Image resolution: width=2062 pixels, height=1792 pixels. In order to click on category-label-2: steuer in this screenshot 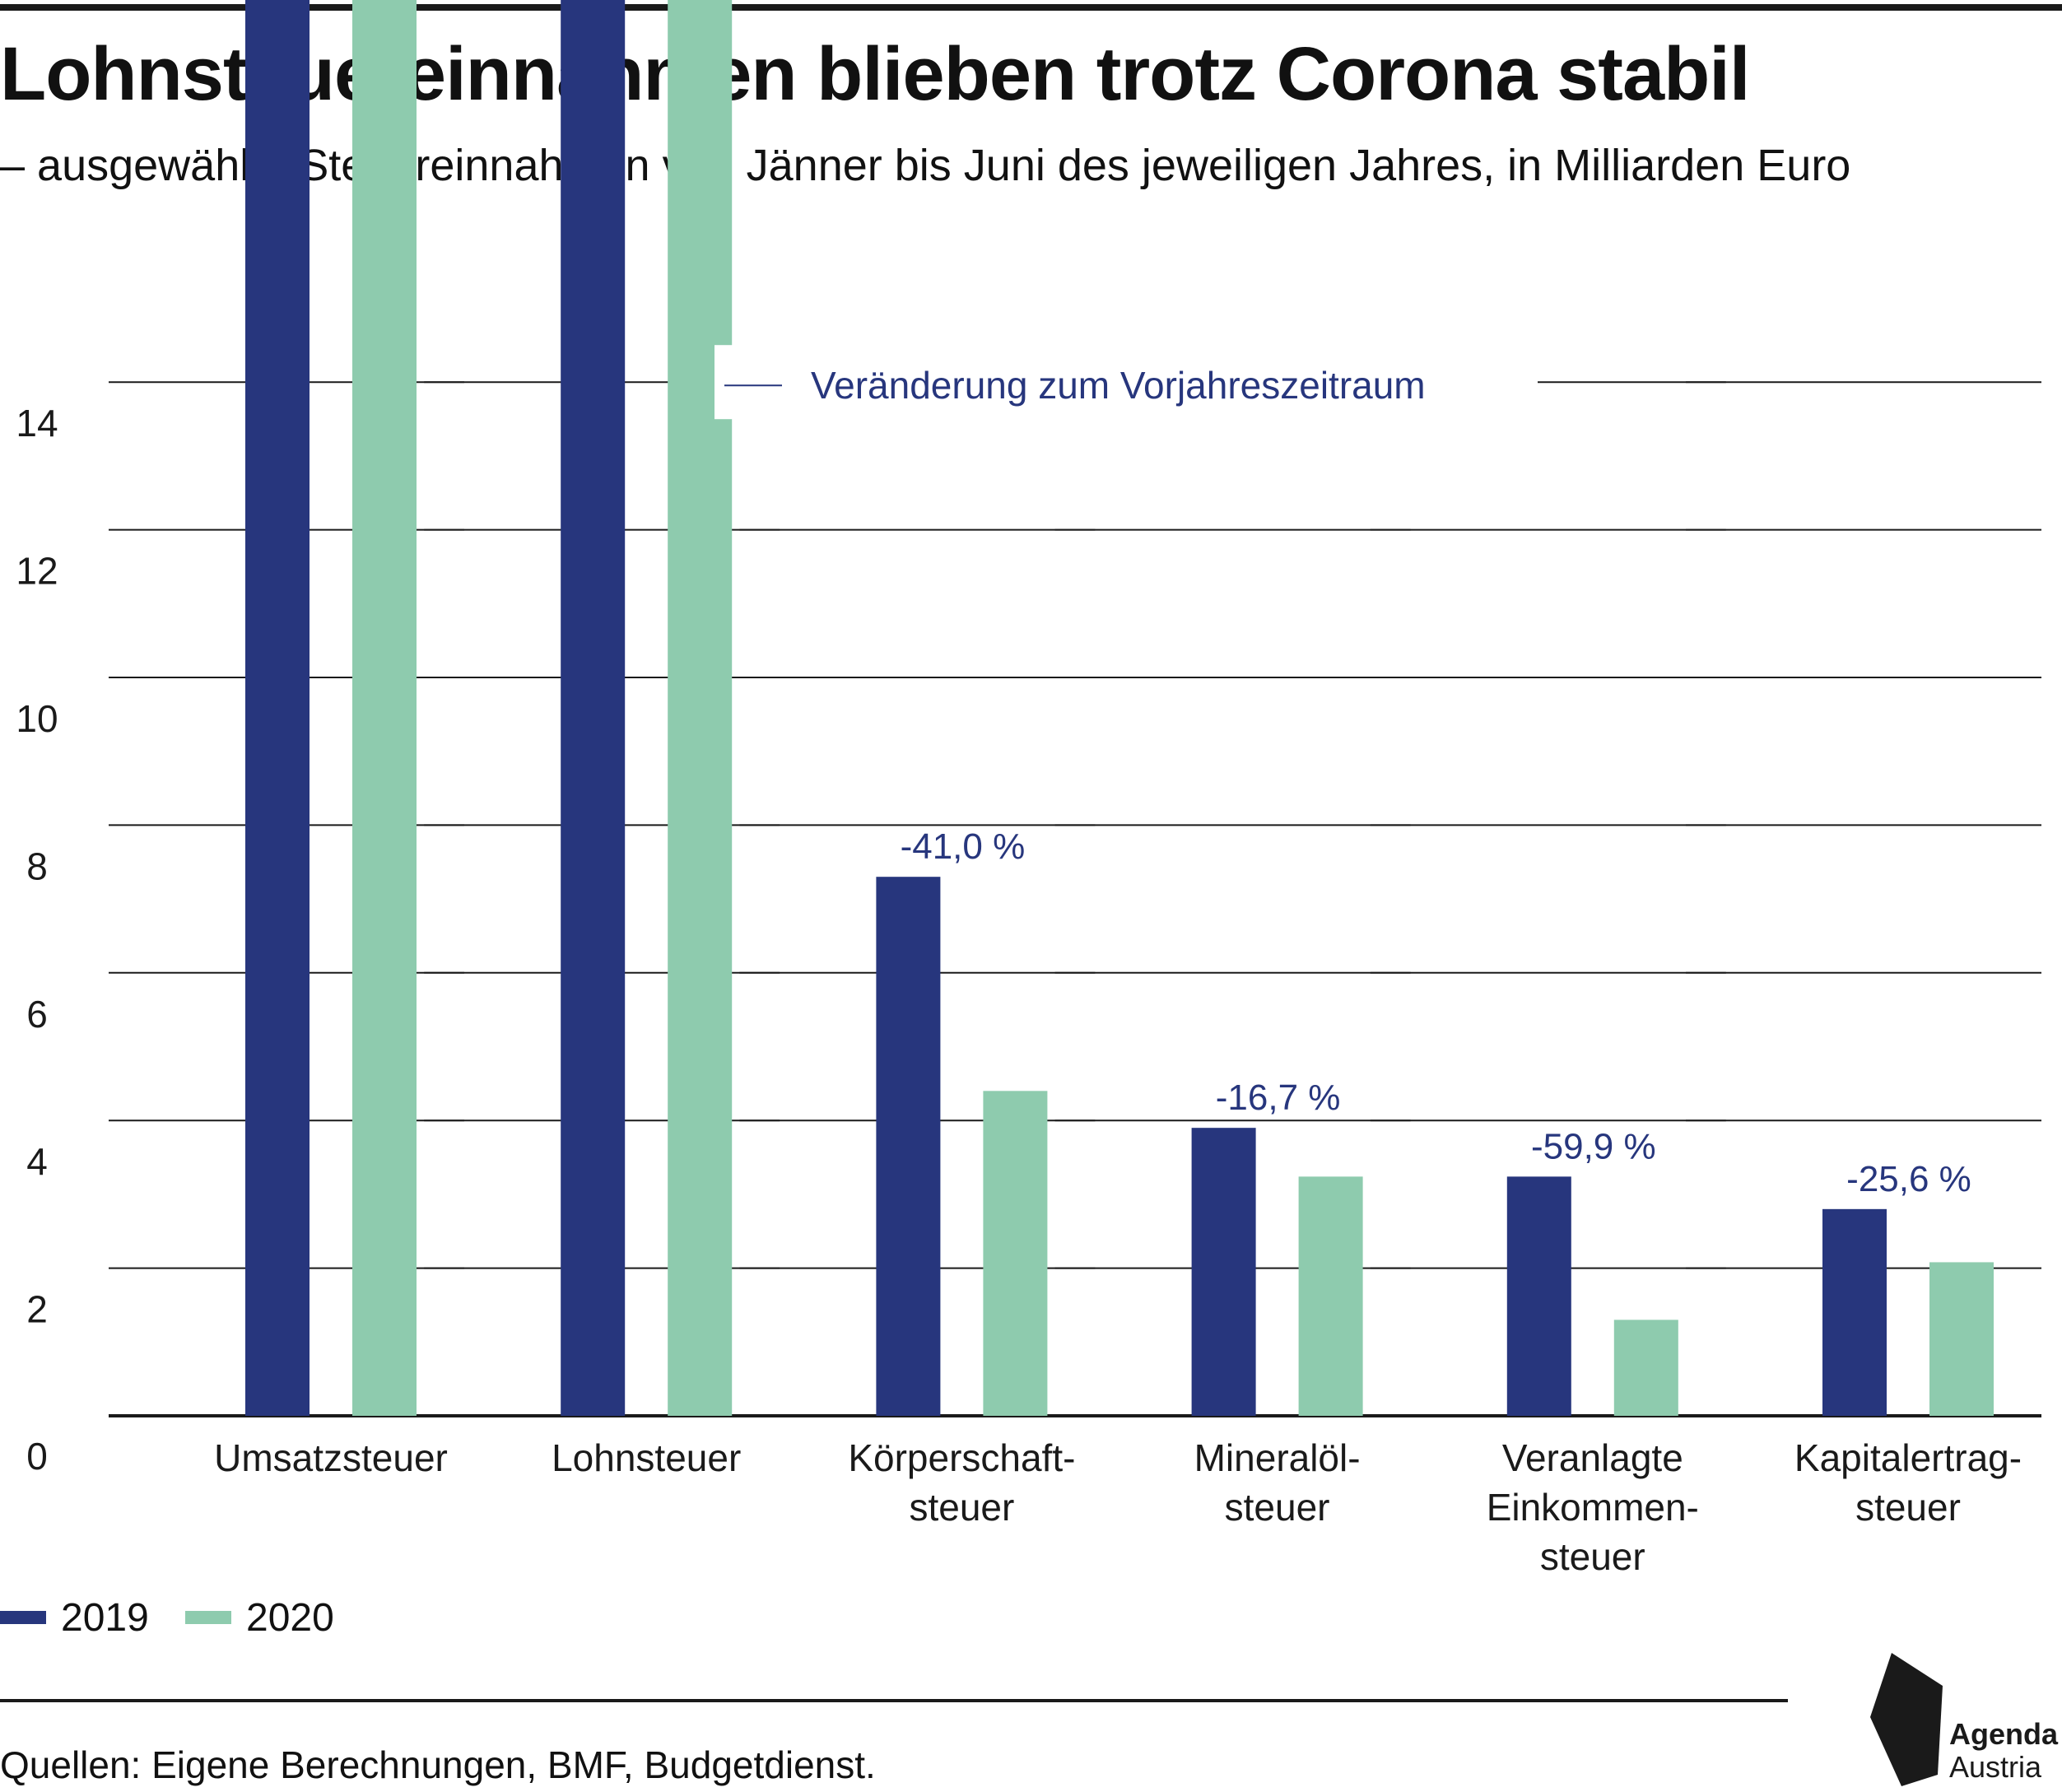, I will do `click(961, 1507)`.